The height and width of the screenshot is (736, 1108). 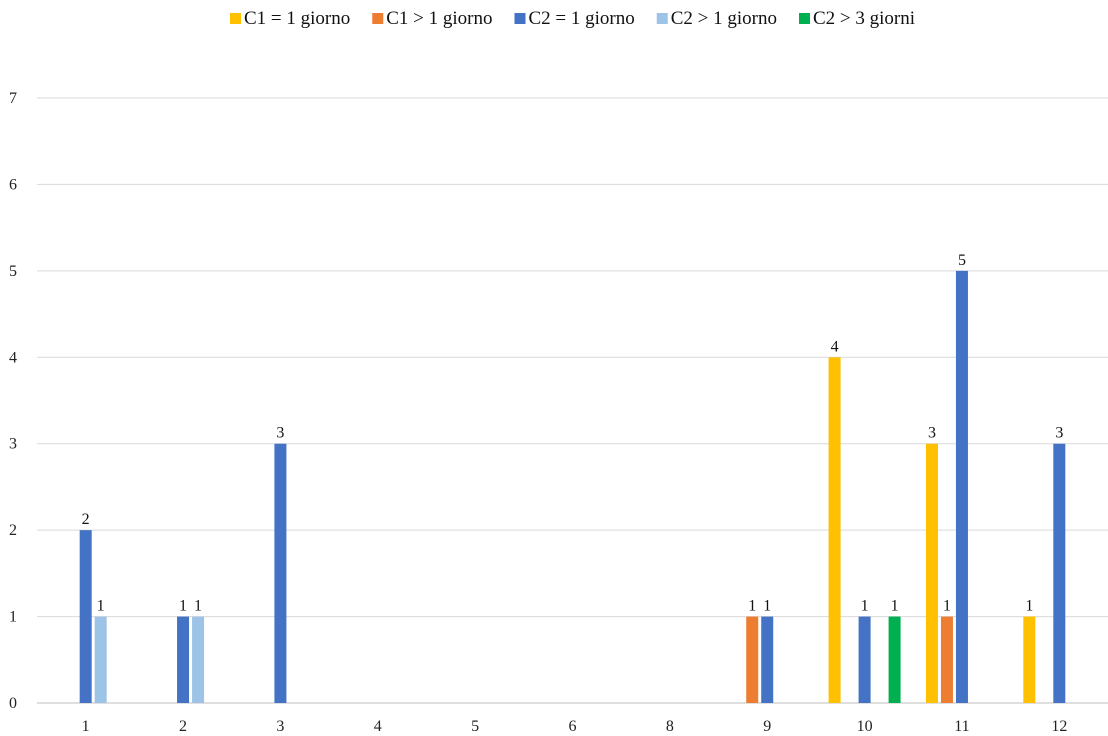 I want to click on x-tick-label: 8, so click(x=670, y=726).